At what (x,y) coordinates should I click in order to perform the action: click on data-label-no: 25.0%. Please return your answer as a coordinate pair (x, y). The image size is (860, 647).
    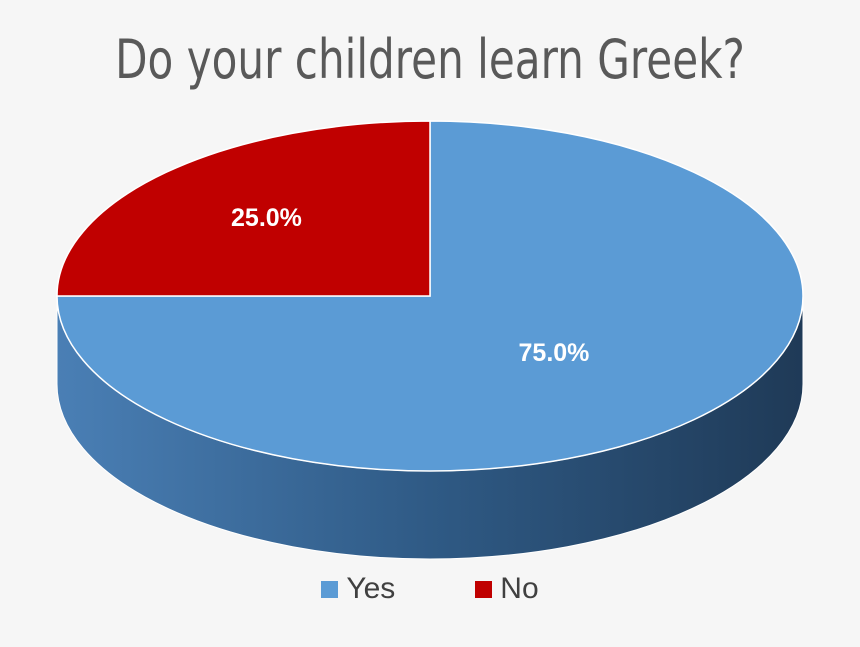
    Looking at the image, I should click on (266, 218).